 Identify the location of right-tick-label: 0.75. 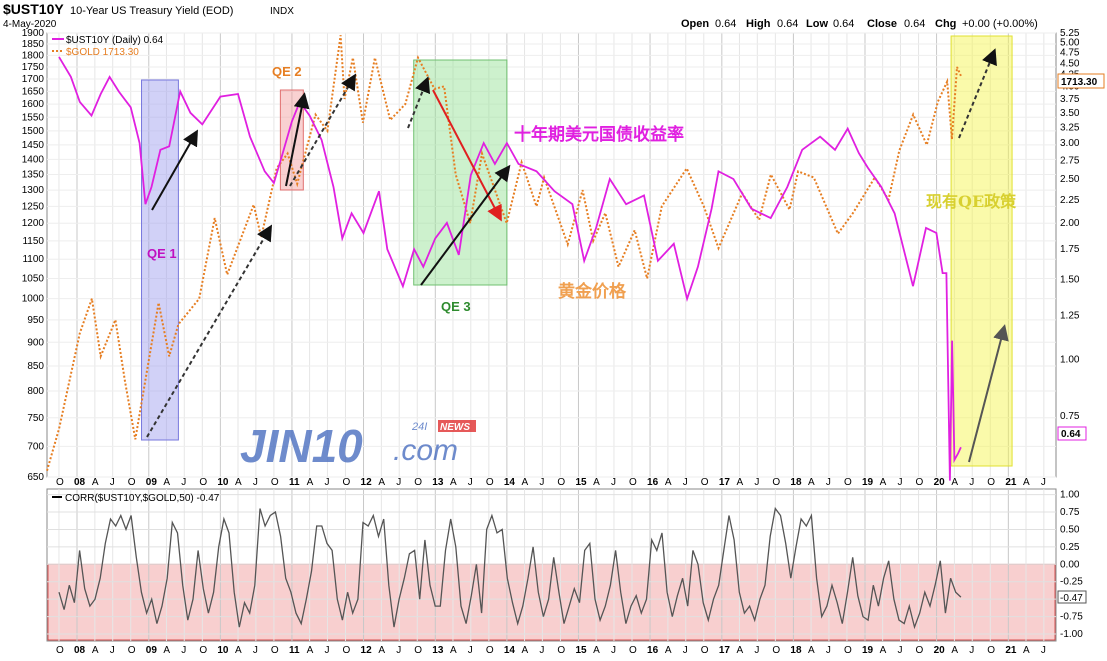
(1070, 416).